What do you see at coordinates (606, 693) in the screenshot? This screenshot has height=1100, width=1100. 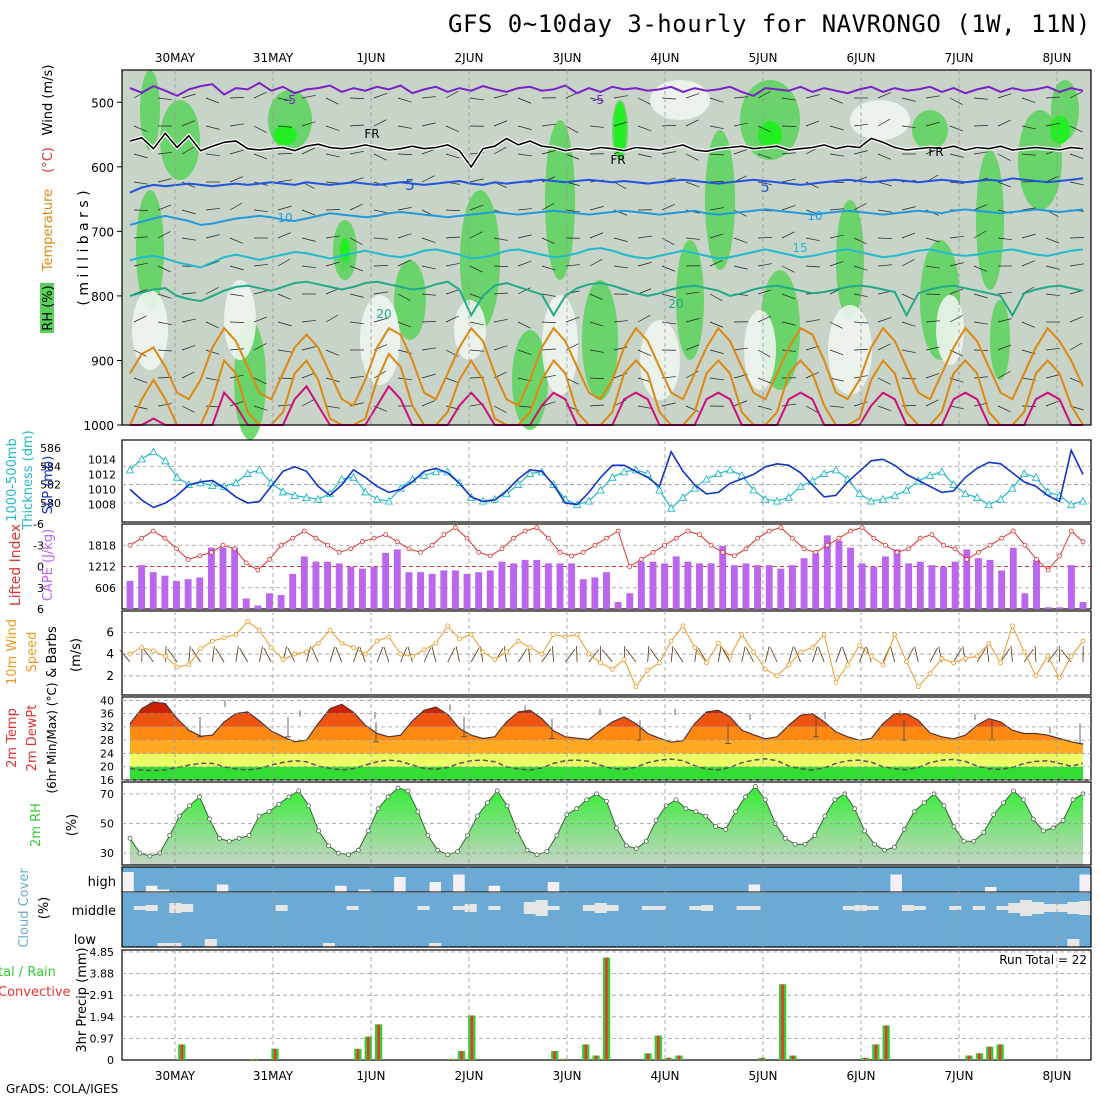 I see `temp-band` at bounding box center [606, 693].